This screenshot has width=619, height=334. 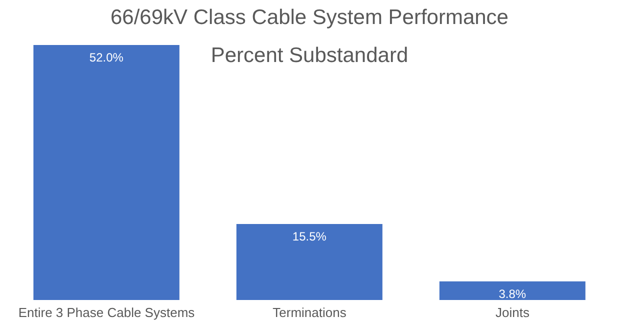 What do you see at coordinates (309, 18) in the screenshot?
I see `chart-title: 66/69kV Class Cable System Performance` at bounding box center [309, 18].